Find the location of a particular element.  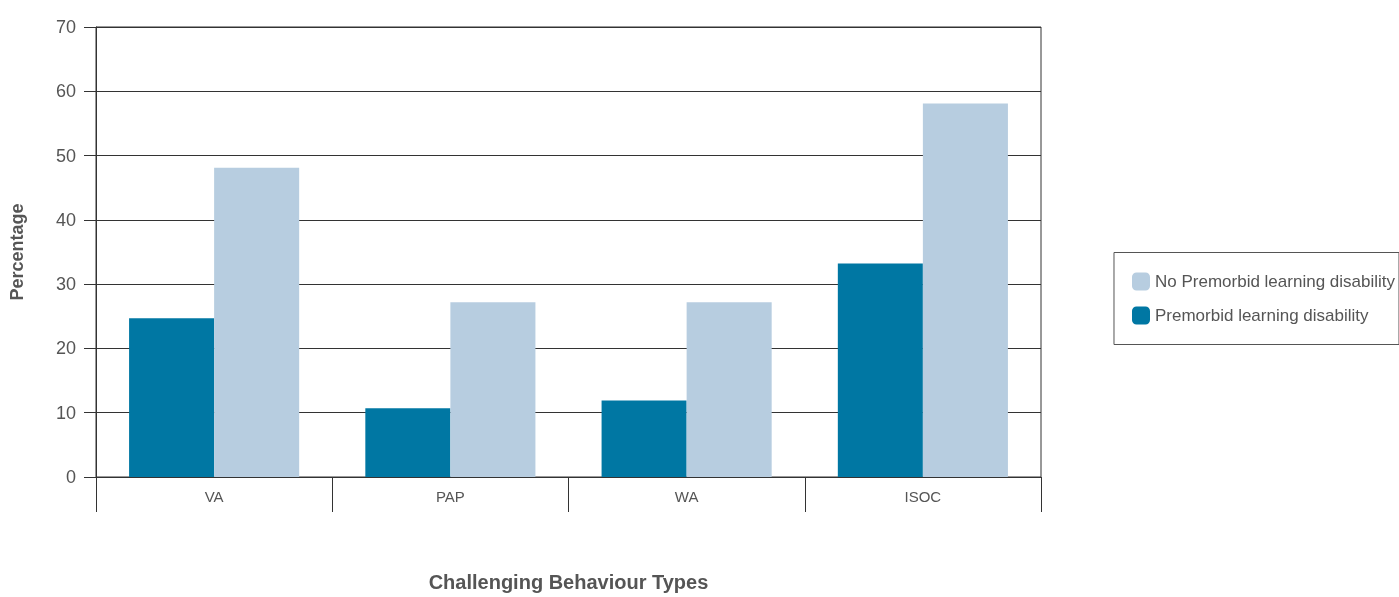

y-tick-label: 70 is located at coordinates (65, 27).